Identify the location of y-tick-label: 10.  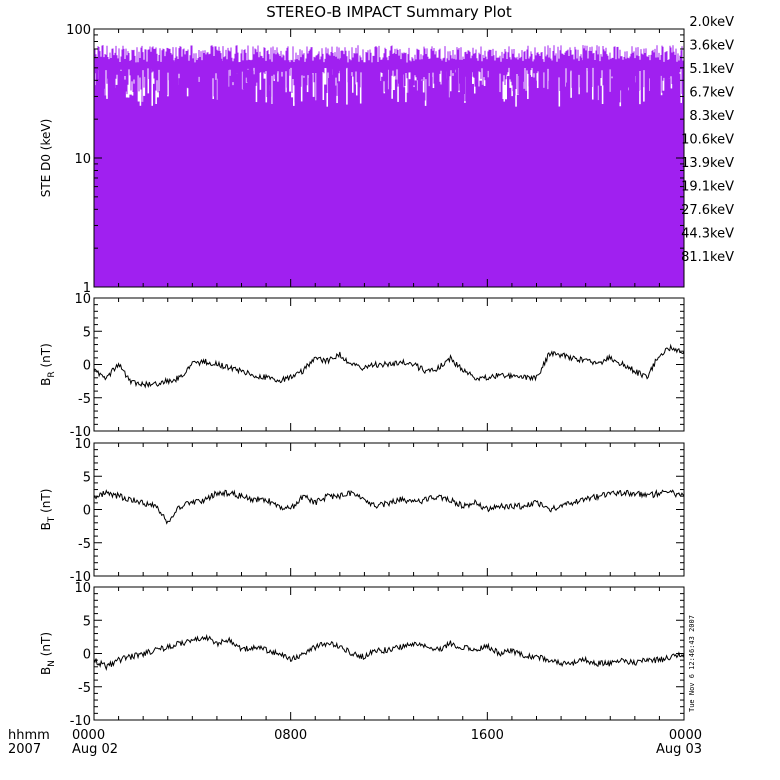
(82, 588).